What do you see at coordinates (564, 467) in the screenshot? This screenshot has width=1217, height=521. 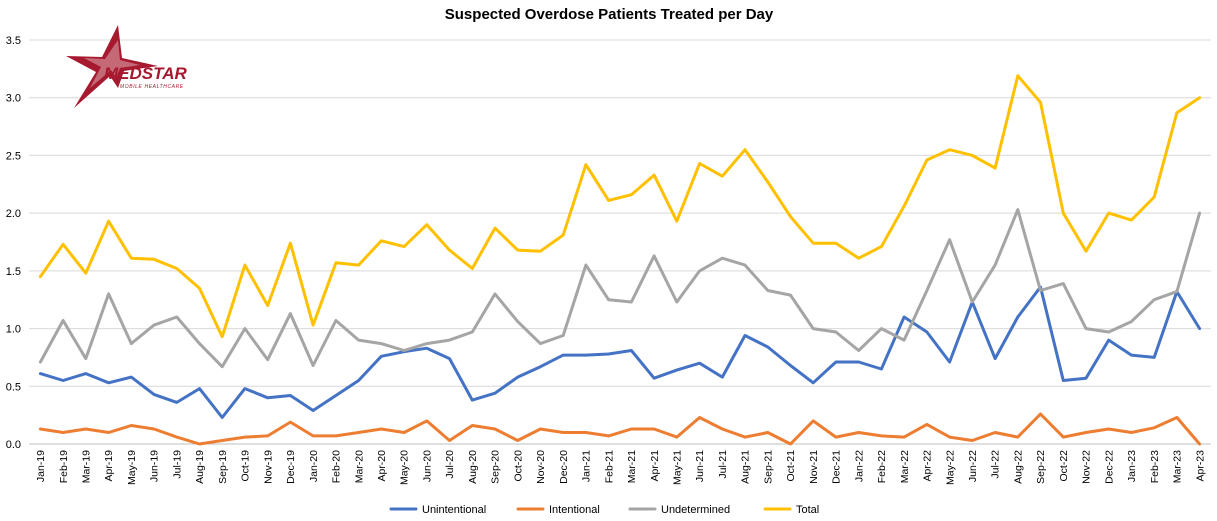 I see `x-tick-label: Dec-20` at bounding box center [564, 467].